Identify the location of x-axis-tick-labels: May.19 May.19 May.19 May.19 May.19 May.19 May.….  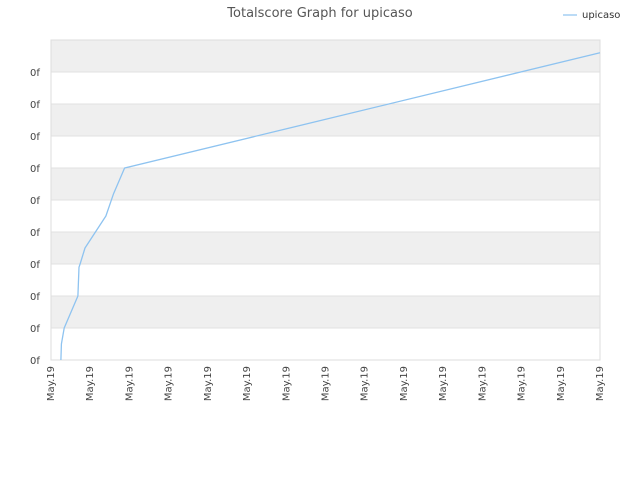
(326, 383).